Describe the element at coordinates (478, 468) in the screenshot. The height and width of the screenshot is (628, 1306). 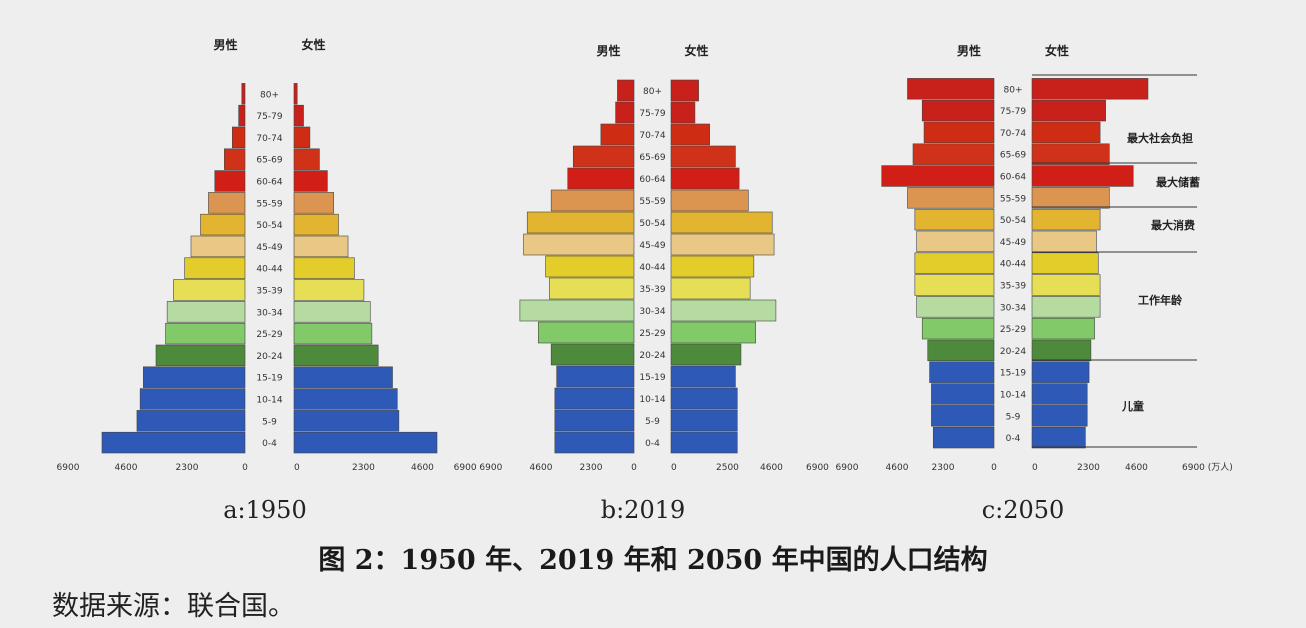
I see `x-tick-label: 6900 6900` at that location.